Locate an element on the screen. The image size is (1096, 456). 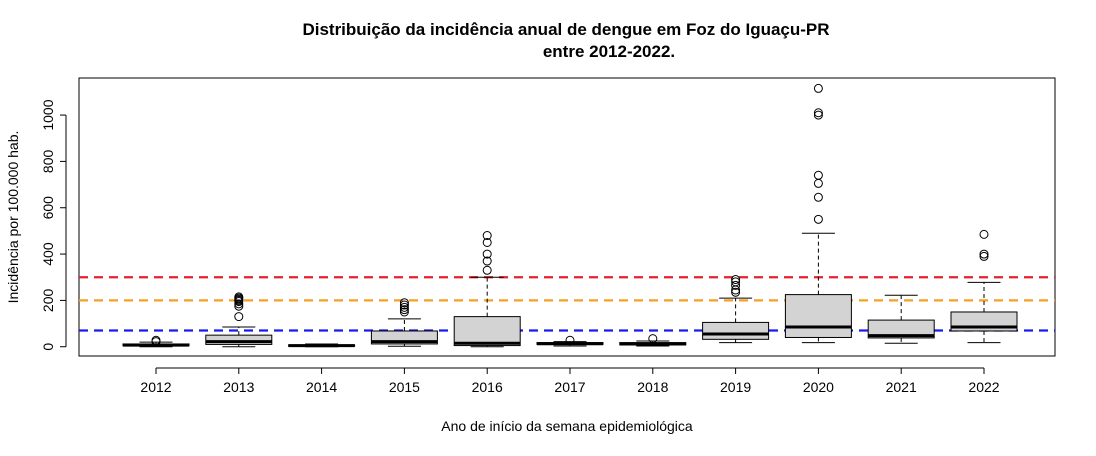
box-2015 is located at coordinates (404, 322).